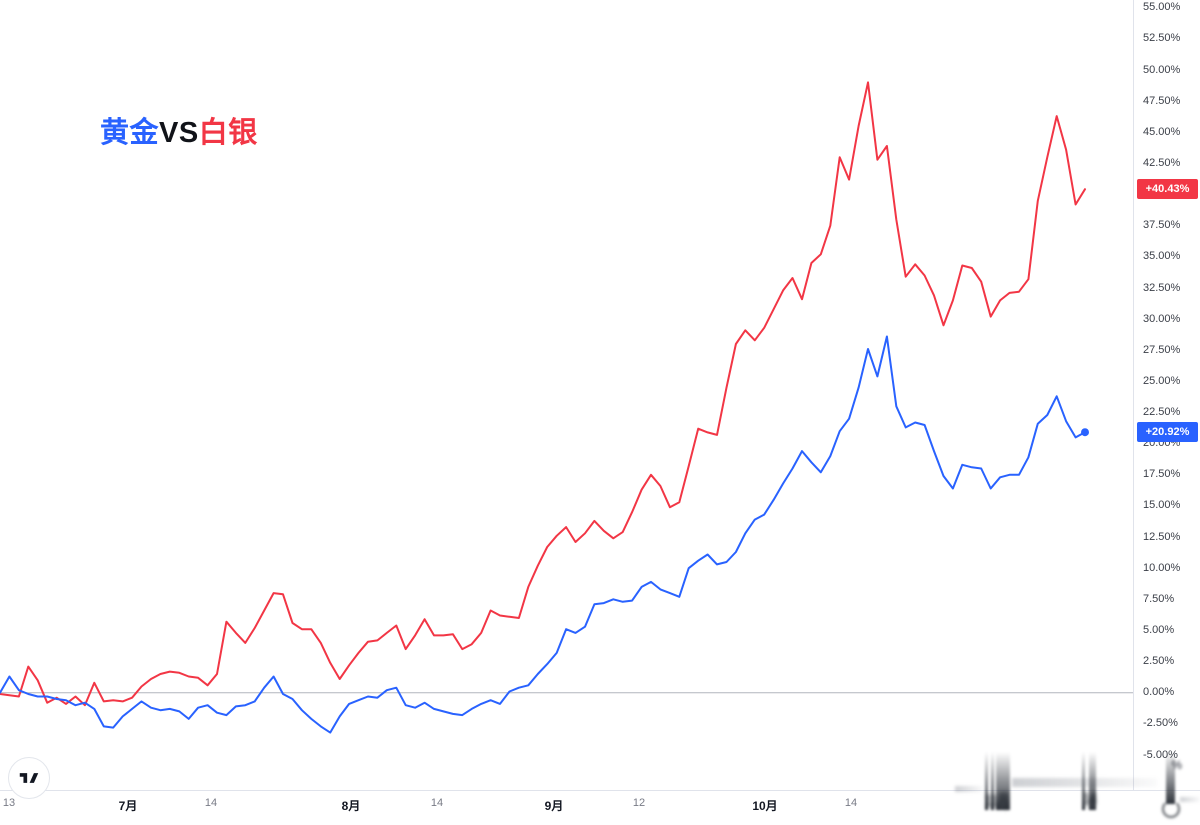 The image size is (1200, 825). What do you see at coordinates (228, 133) in the screenshot?
I see `chart-title-silver: 白银` at bounding box center [228, 133].